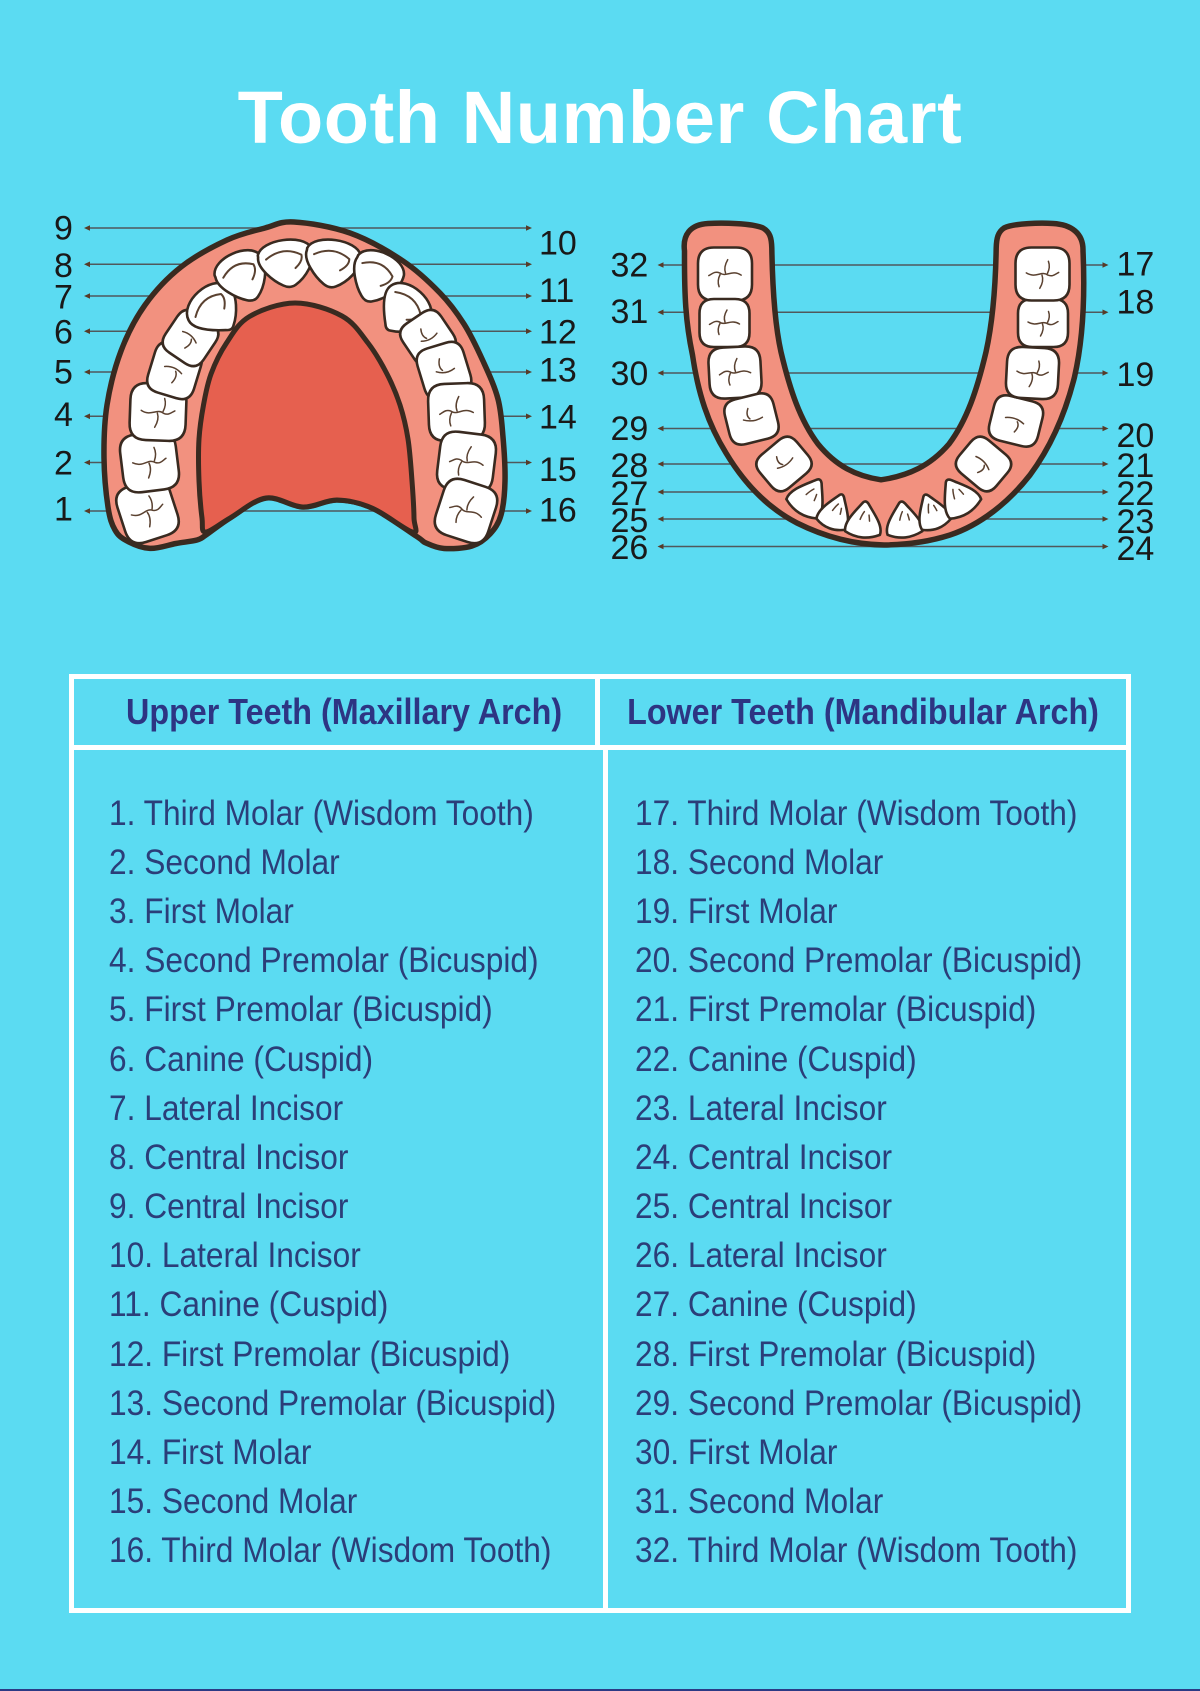 The height and width of the screenshot is (1691, 1200). I want to click on svg-text: 23, so click(1136, 522).